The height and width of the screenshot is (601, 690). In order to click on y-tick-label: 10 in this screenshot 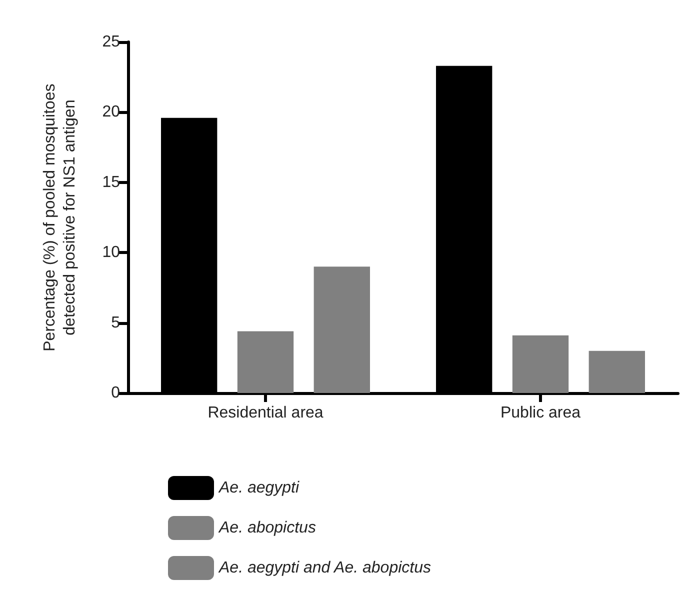, I will do `click(111, 253)`.